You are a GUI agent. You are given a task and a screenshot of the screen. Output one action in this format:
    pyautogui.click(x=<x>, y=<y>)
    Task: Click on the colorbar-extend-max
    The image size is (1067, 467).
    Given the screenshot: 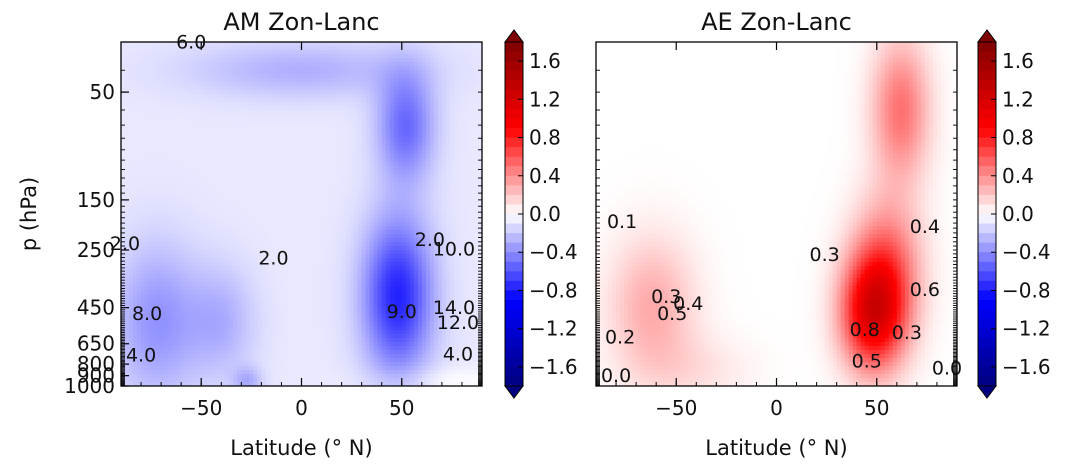 What is the action you would take?
    pyautogui.click(x=514, y=36)
    